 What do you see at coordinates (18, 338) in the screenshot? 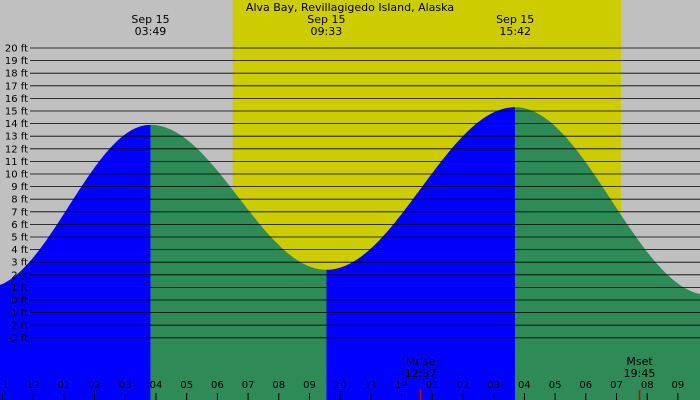
I see `y-tick-label: -3 ft` at bounding box center [18, 338].